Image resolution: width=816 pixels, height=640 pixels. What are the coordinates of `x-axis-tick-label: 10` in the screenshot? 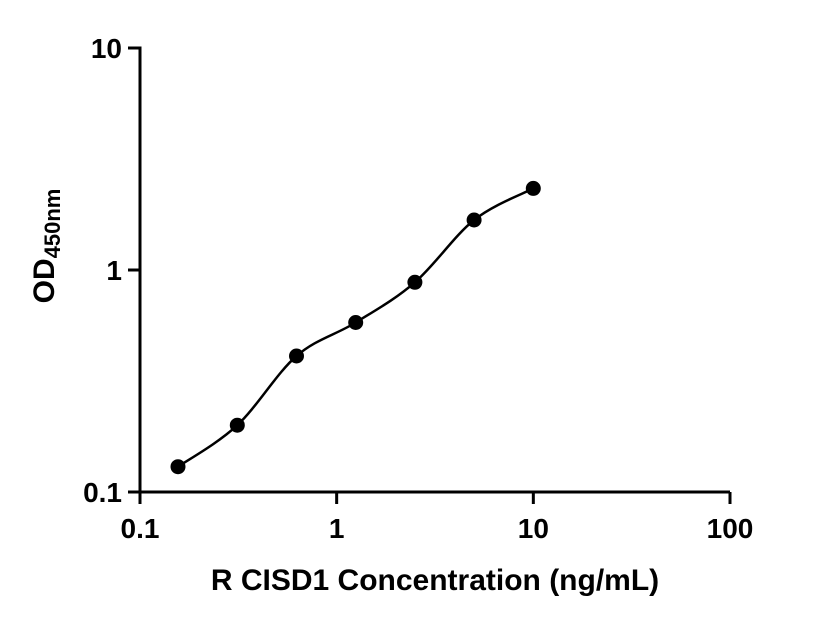 It's located at (533, 528).